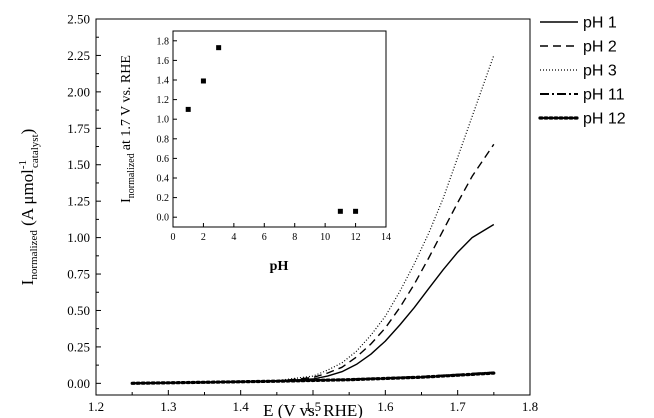 The width and height of the screenshot is (654, 418). I want to click on inset-y-tick-label: 1.2, so click(163, 100).